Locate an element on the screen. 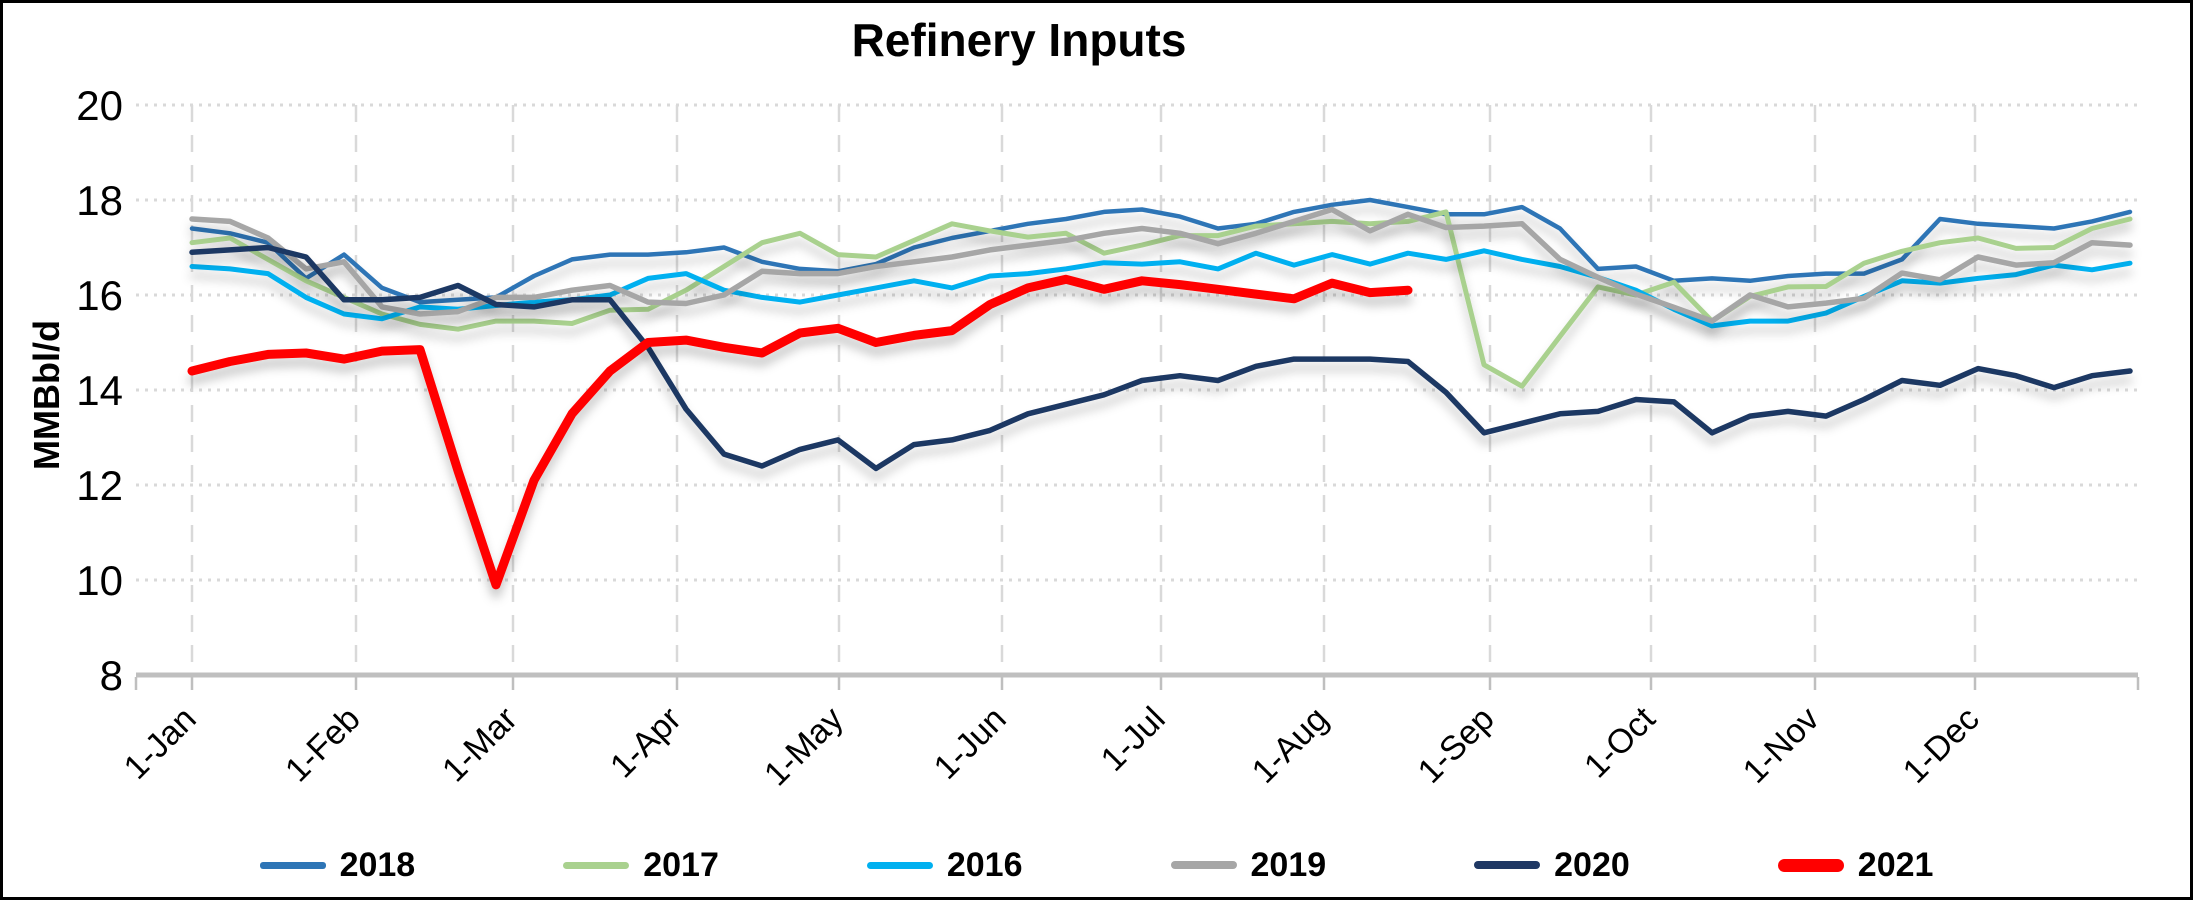  legend-label-2017: 2017 is located at coordinates (681, 864).